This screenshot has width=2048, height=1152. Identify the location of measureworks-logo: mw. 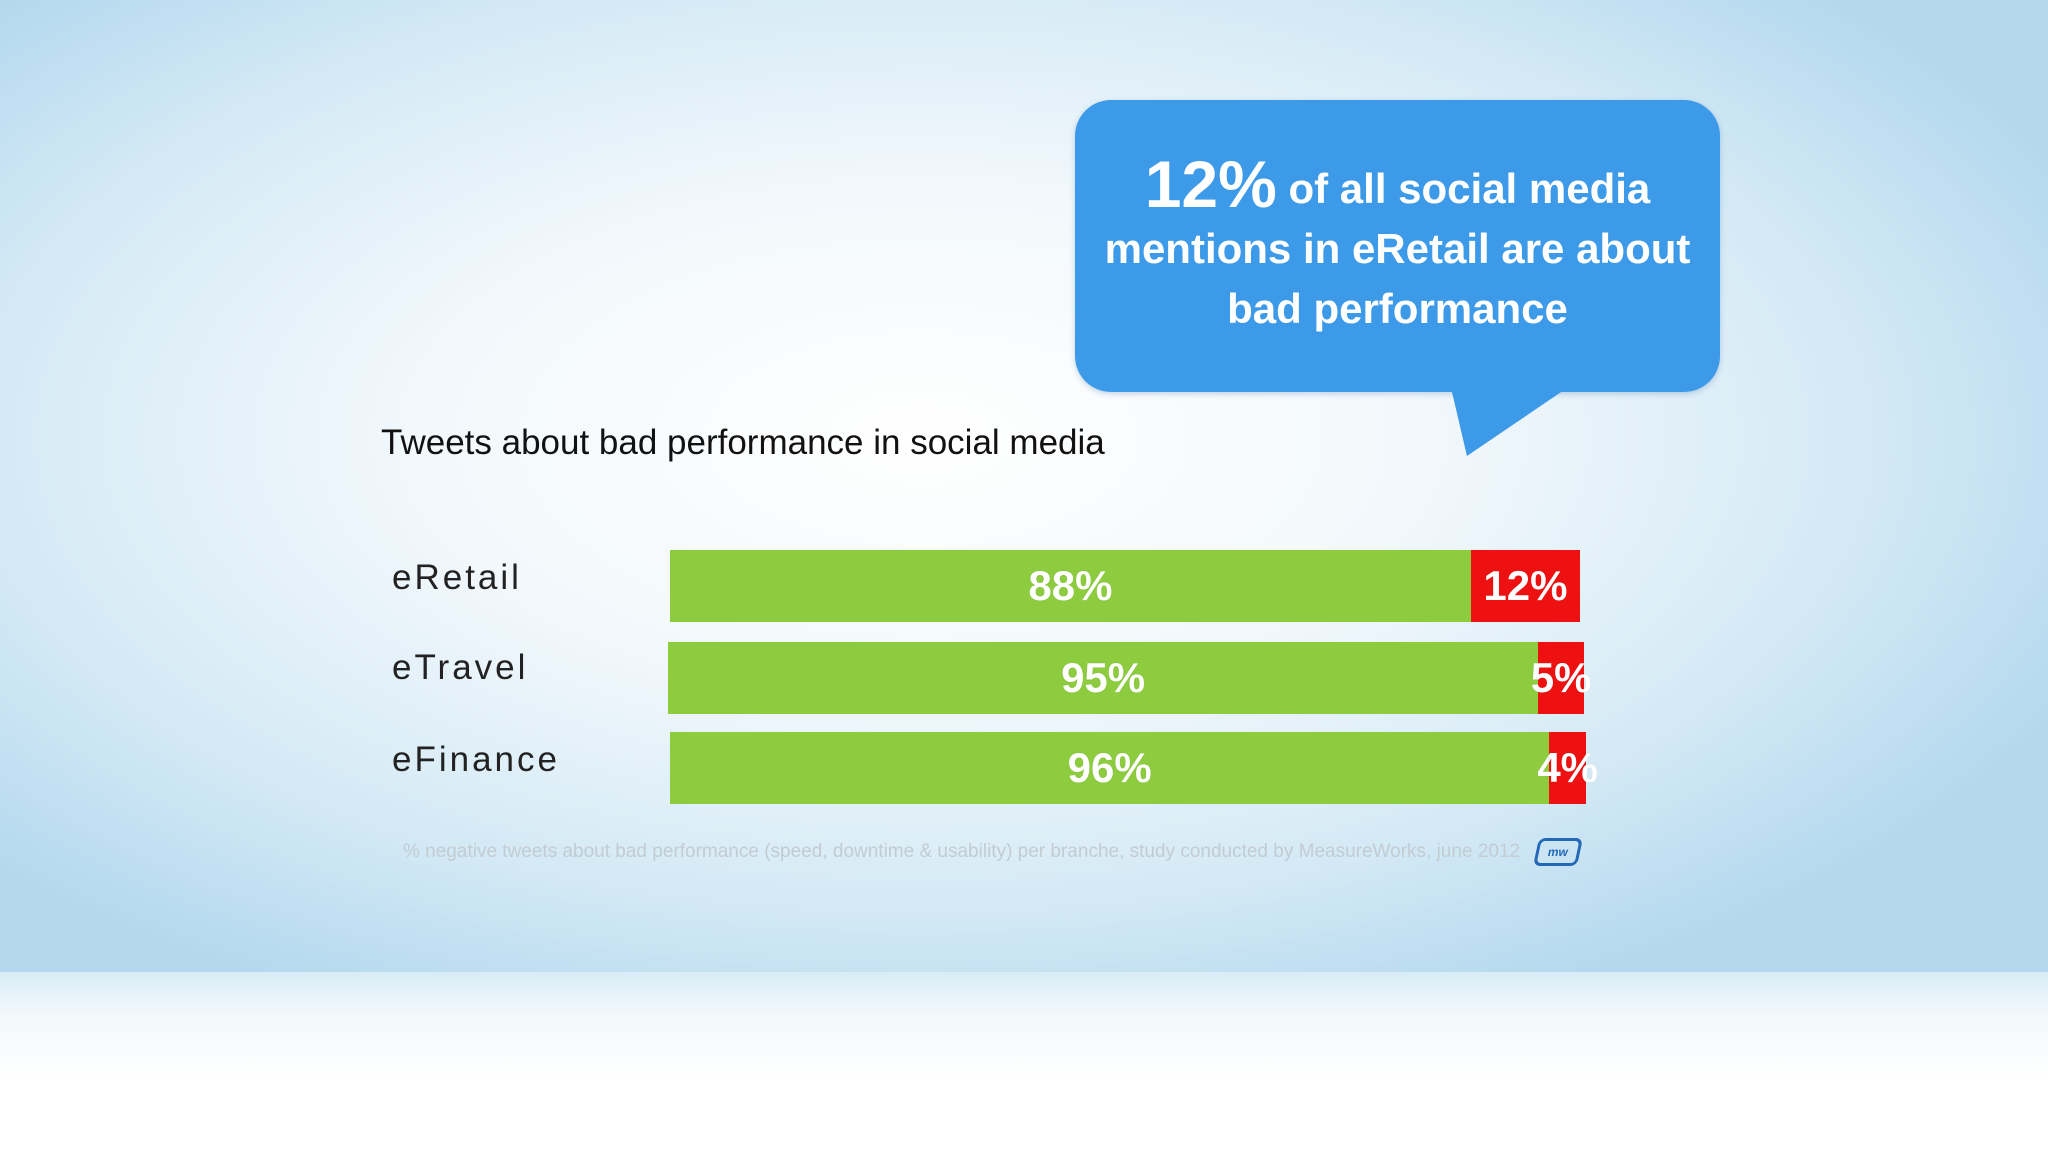
(1558, 852).